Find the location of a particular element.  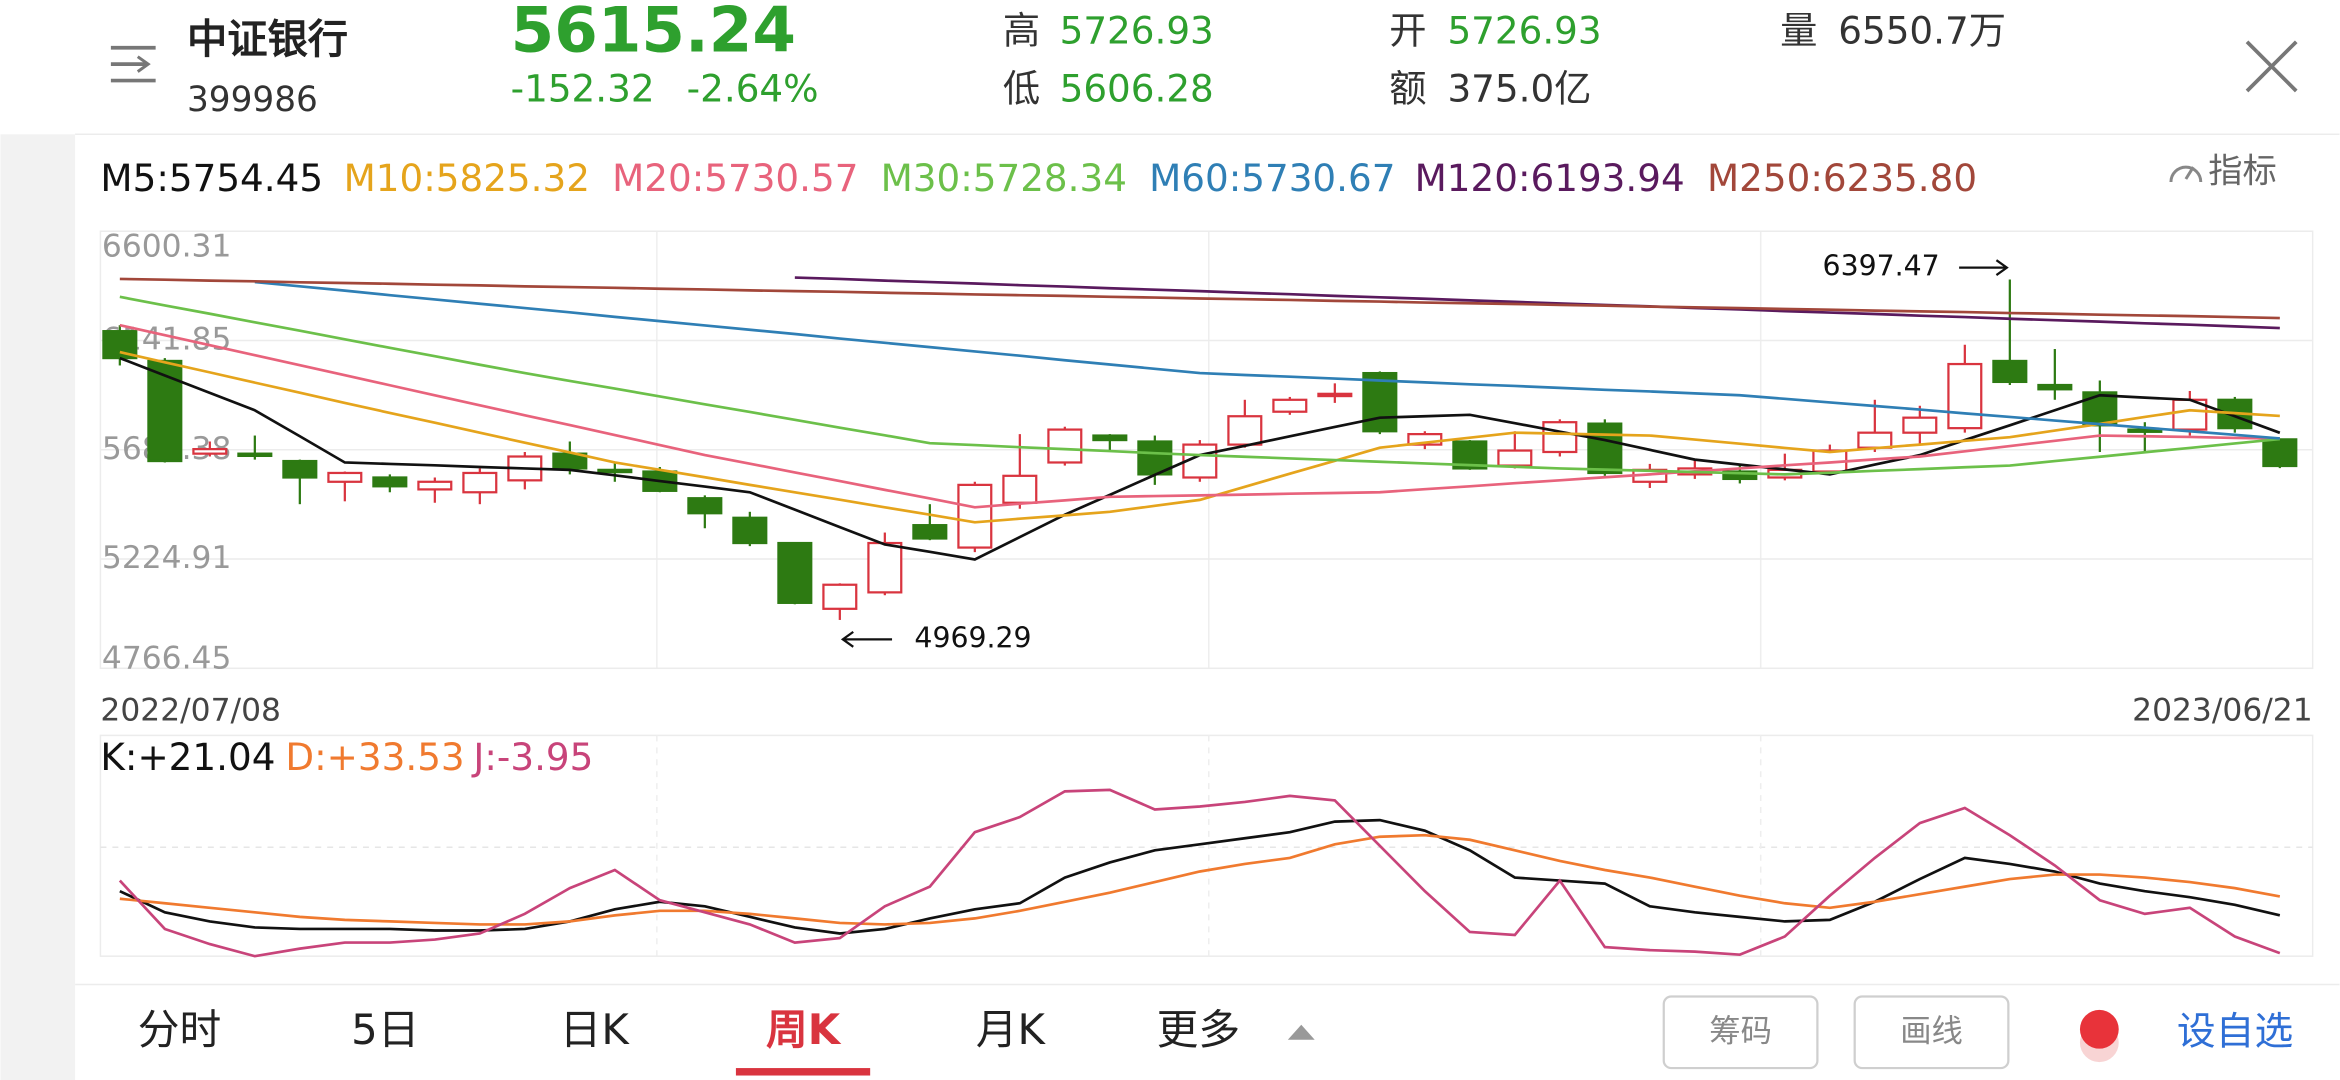

price-change-pct: -2.64% is located at coordinates (753, 88).